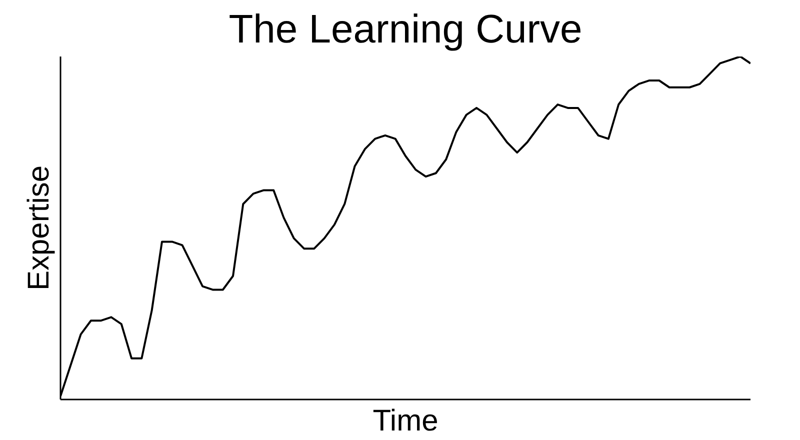  Describe the element at coordinates (405, 421) in the screenshot. I see `x-axis-title: Time` at that location.